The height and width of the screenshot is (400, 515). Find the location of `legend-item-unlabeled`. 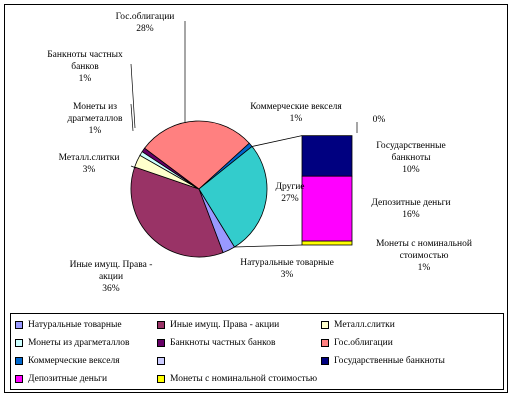

legend-item-unlabeled is located at coordinates (163, 361).